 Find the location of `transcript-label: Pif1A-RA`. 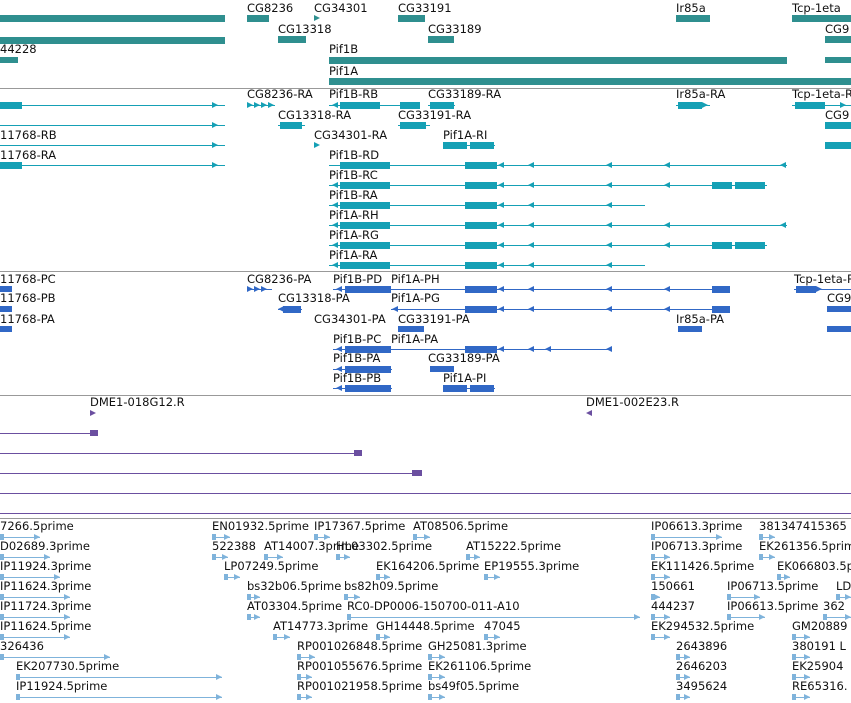

transcript-label: Pif1A-RA is located at coordinates (353, 255).